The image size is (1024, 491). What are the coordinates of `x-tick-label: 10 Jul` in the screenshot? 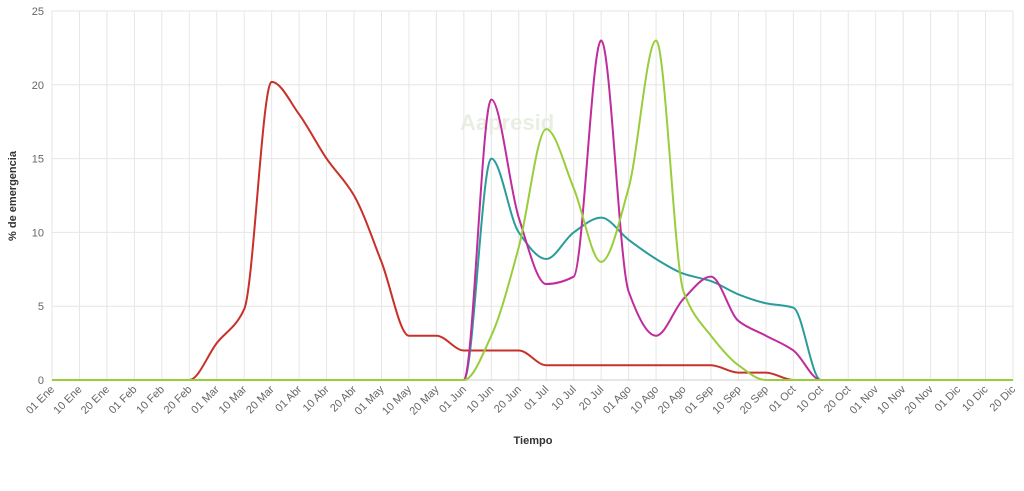 It's located at (564, 398).